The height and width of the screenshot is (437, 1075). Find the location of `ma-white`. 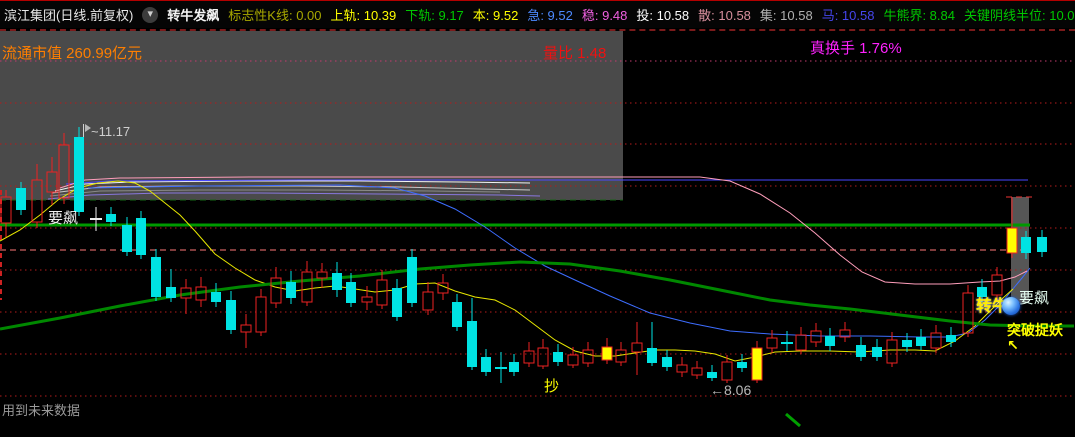

ma-white is located at coordinates (292, 186).